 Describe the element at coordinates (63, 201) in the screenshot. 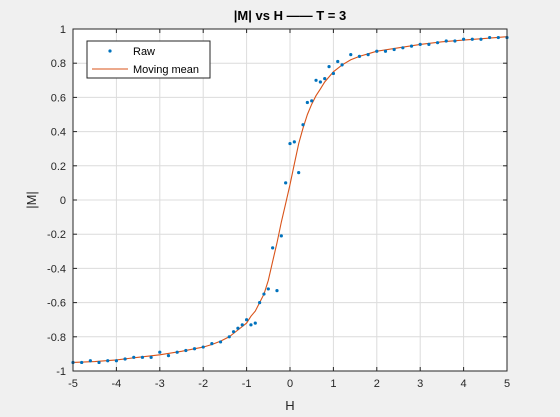

I see `y-tick-label: 0` at that location.